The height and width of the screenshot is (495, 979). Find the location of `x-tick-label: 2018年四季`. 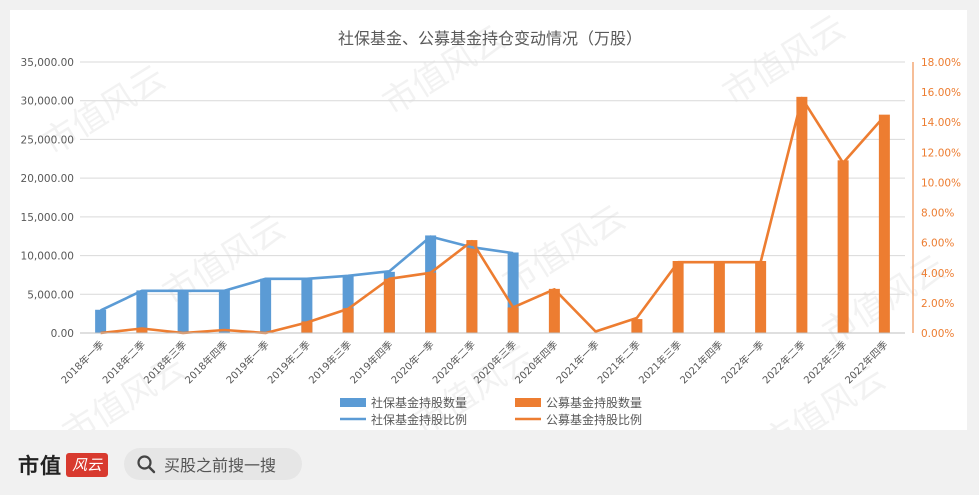

x-tick-label: 2018年四季 is located at coordinates (206, 362).